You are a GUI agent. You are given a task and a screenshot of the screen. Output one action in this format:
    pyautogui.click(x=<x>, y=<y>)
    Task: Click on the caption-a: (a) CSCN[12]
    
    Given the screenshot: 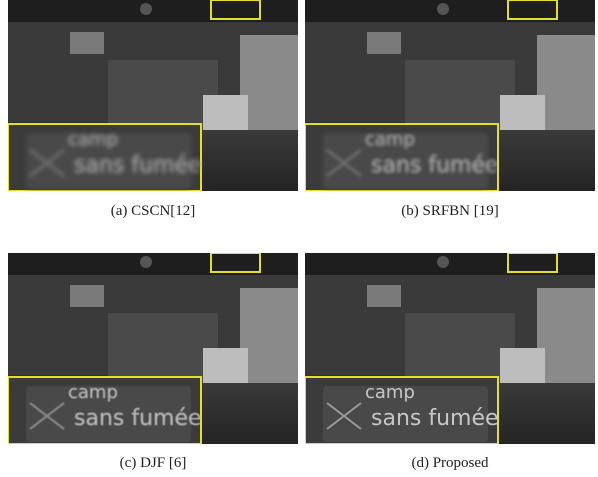 What is the action you would take?
    pyautogui.click(x=153, y=211)
    